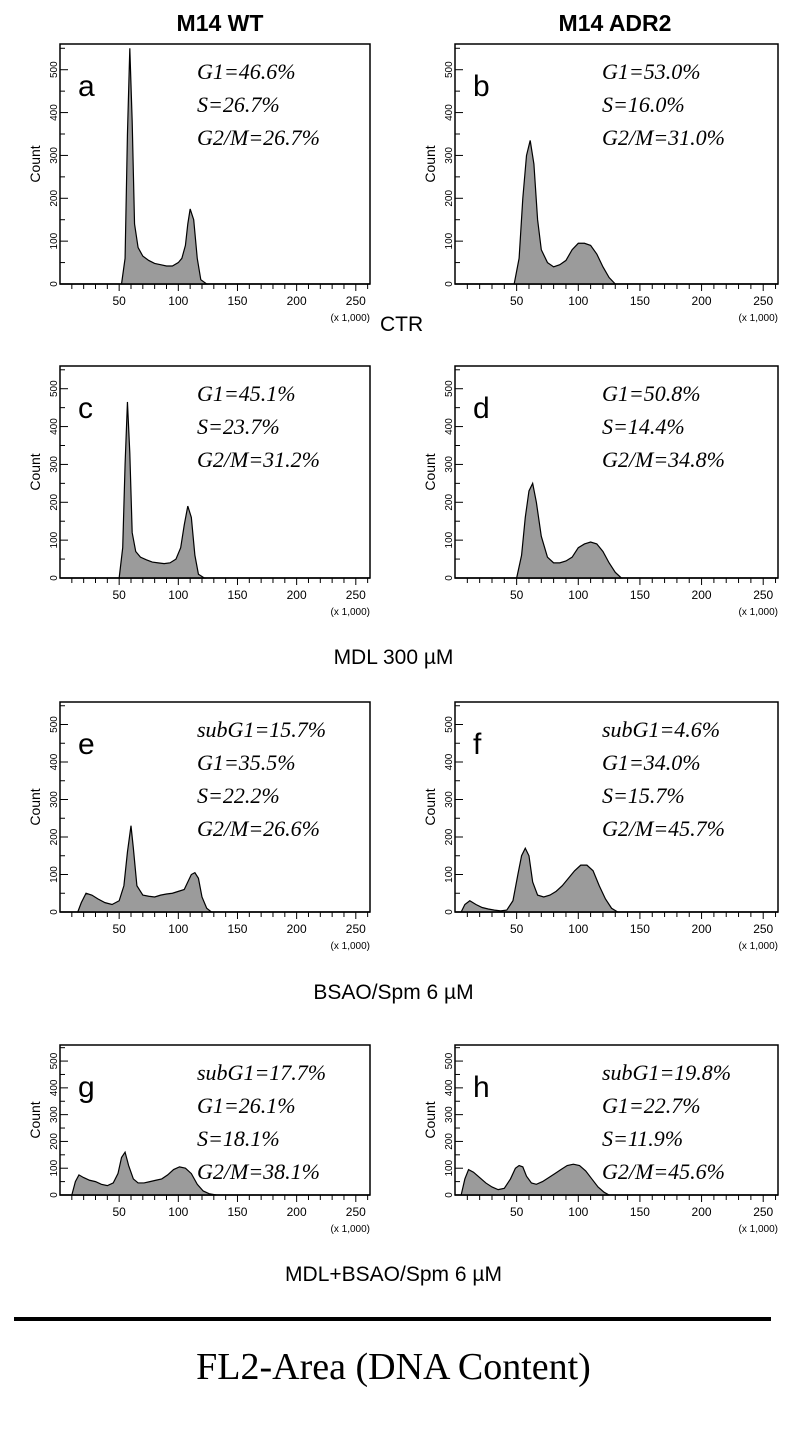  What do you see at coordinates (651, 393) in the screenshot?
I see `phase-annotation: G1=50.8%` at bounding box center [651, 393].